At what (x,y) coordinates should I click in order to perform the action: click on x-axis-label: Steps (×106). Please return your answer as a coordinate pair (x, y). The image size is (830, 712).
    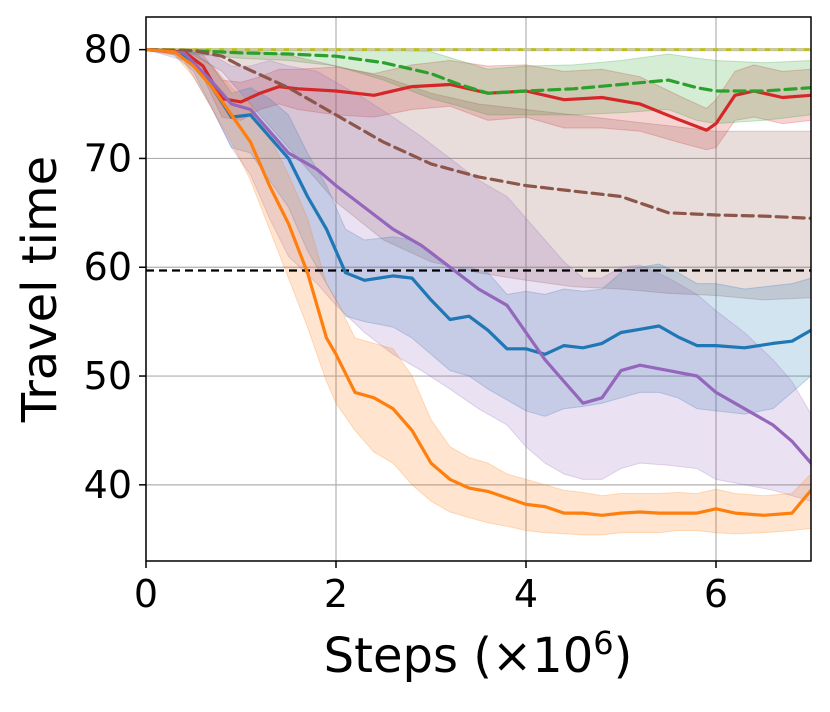
    Looking at the image, I should click on (478, 654).